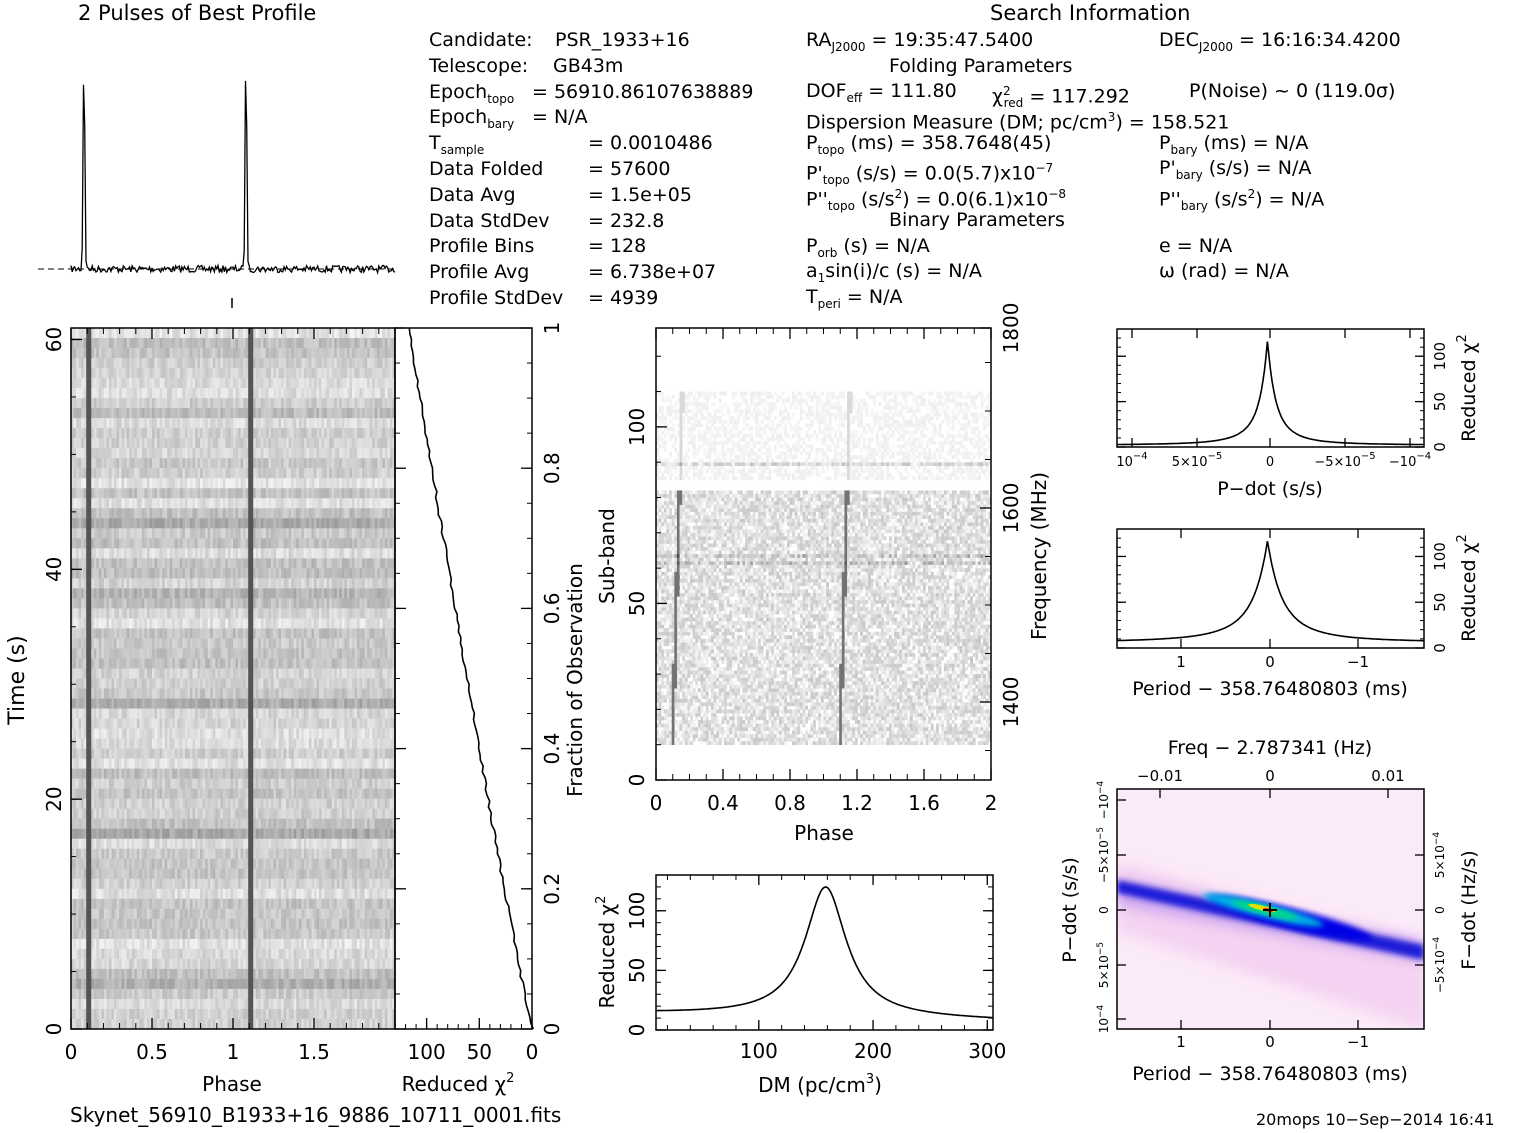 The image size is (1513, 1133). What do you see at coordinates (1358, 662) in the screenshot?
I see `curve-tick-label: −1` at bounding box center [1358, 662].